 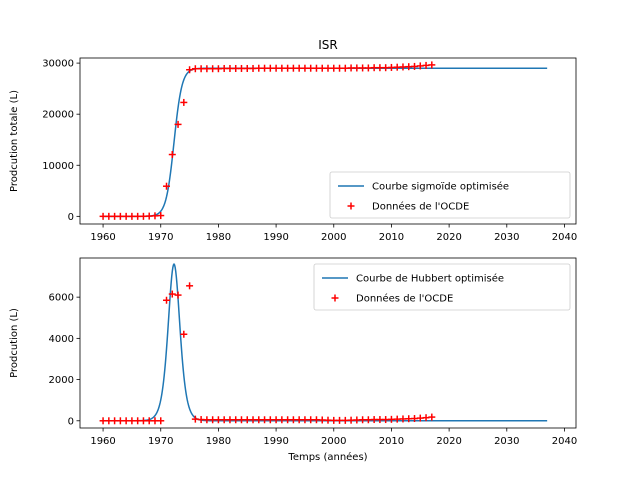 What do you see at coordinates (58, 115) in the screenshot?
I see `y-tick-label: 20000` at bounding box center [58, 115].